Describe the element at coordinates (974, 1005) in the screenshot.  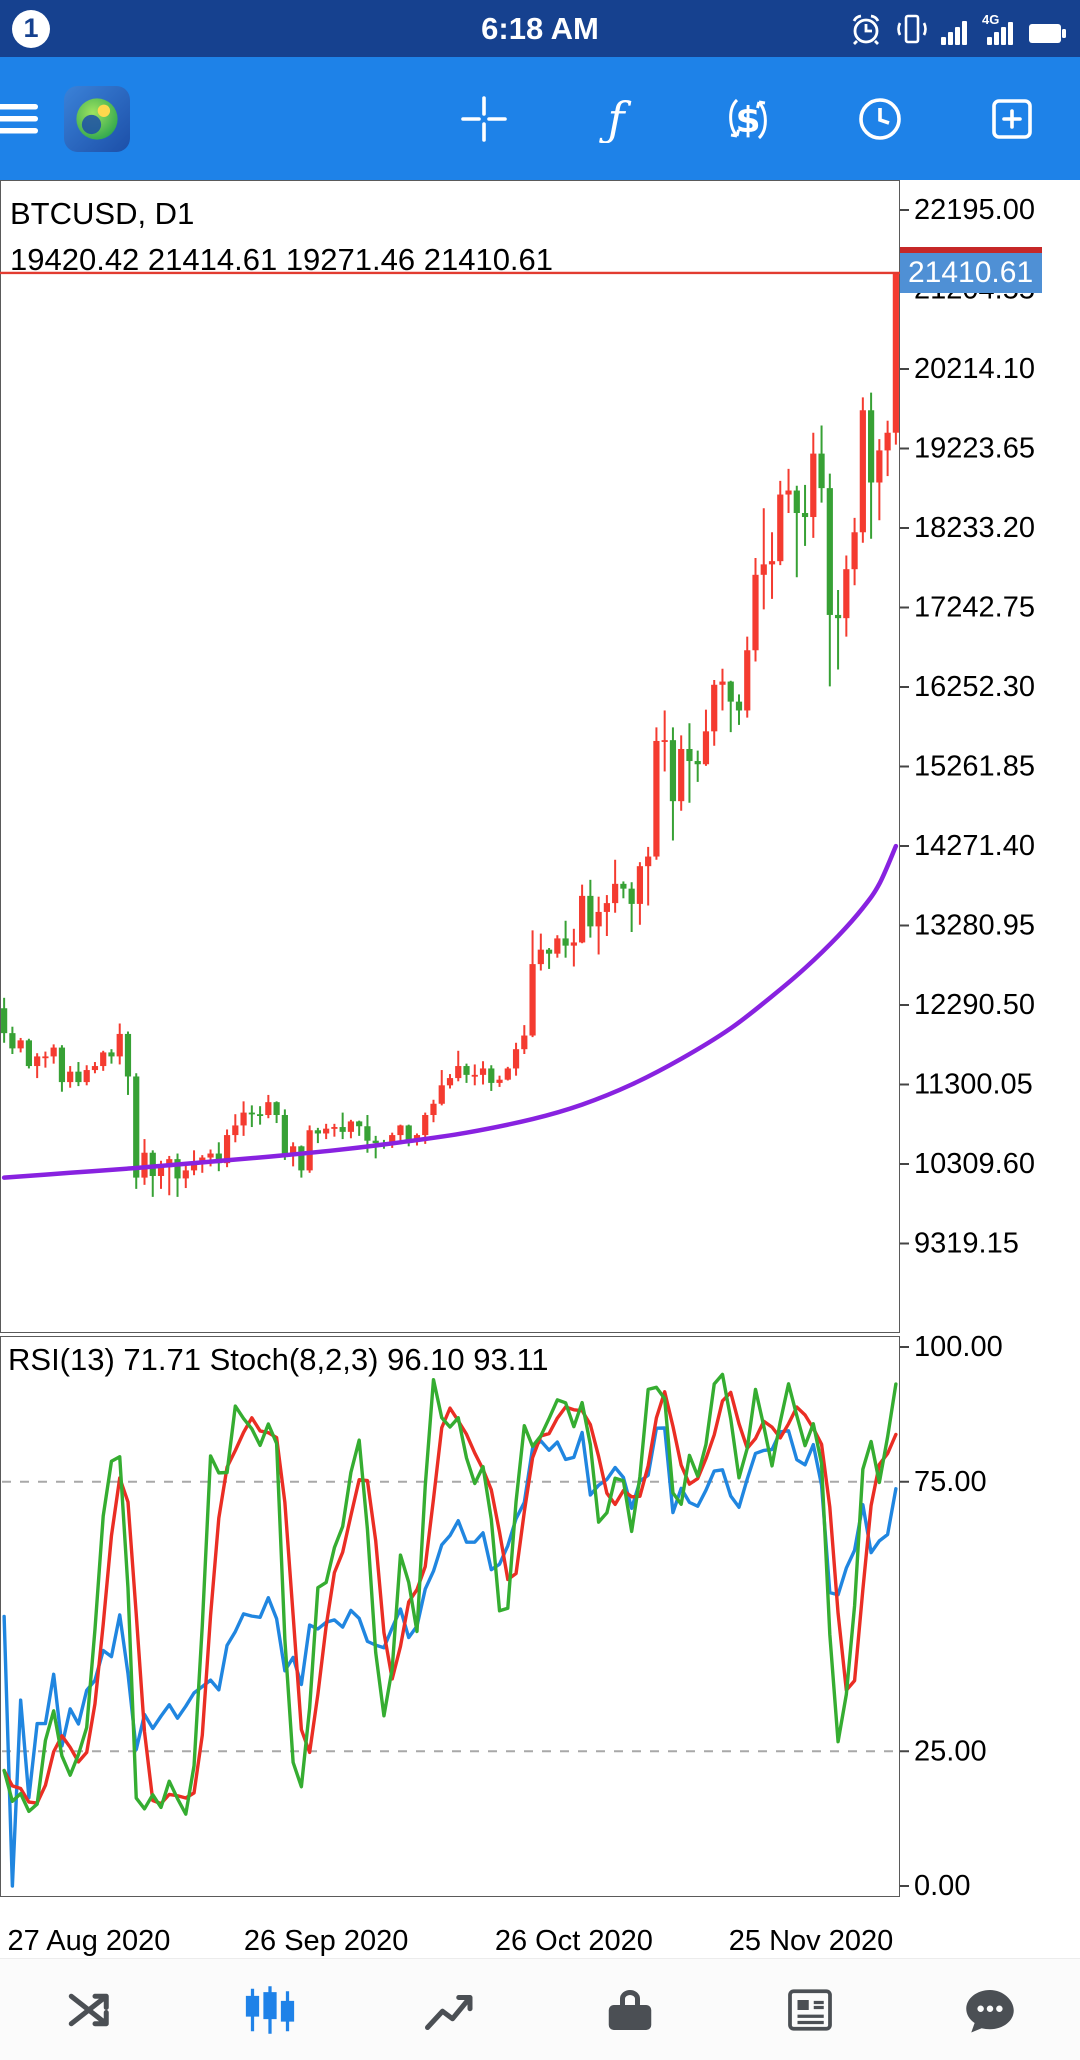
I see `svg-text: 12290.50` at that location.